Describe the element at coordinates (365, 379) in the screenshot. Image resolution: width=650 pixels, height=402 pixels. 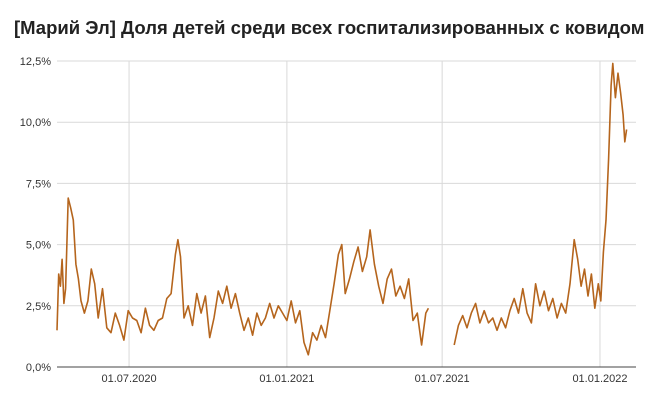
I see `x-axis-ticks: 01.07.2020 01.01.2021 01.07.2021 01.01.2022` at that location.